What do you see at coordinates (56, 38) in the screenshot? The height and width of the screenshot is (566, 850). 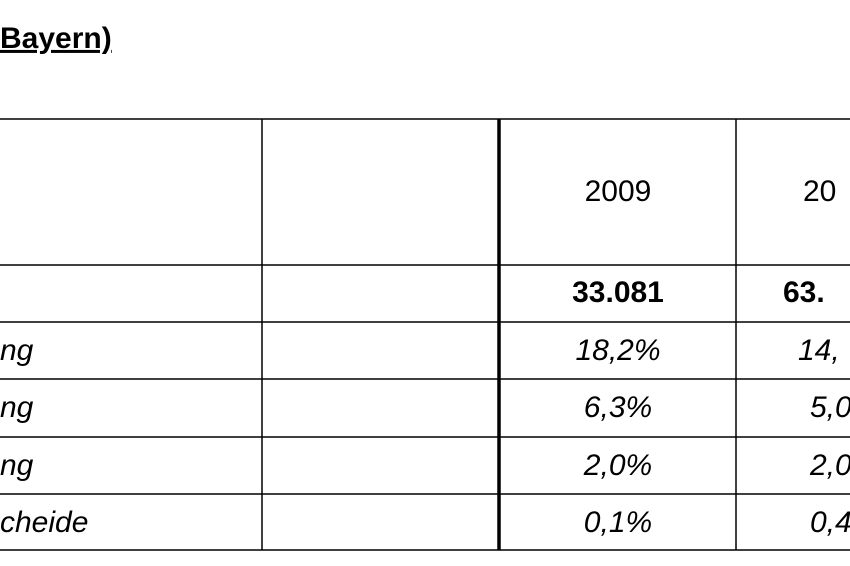 I see `title: Bayern)` at bounding box center [56, 38].